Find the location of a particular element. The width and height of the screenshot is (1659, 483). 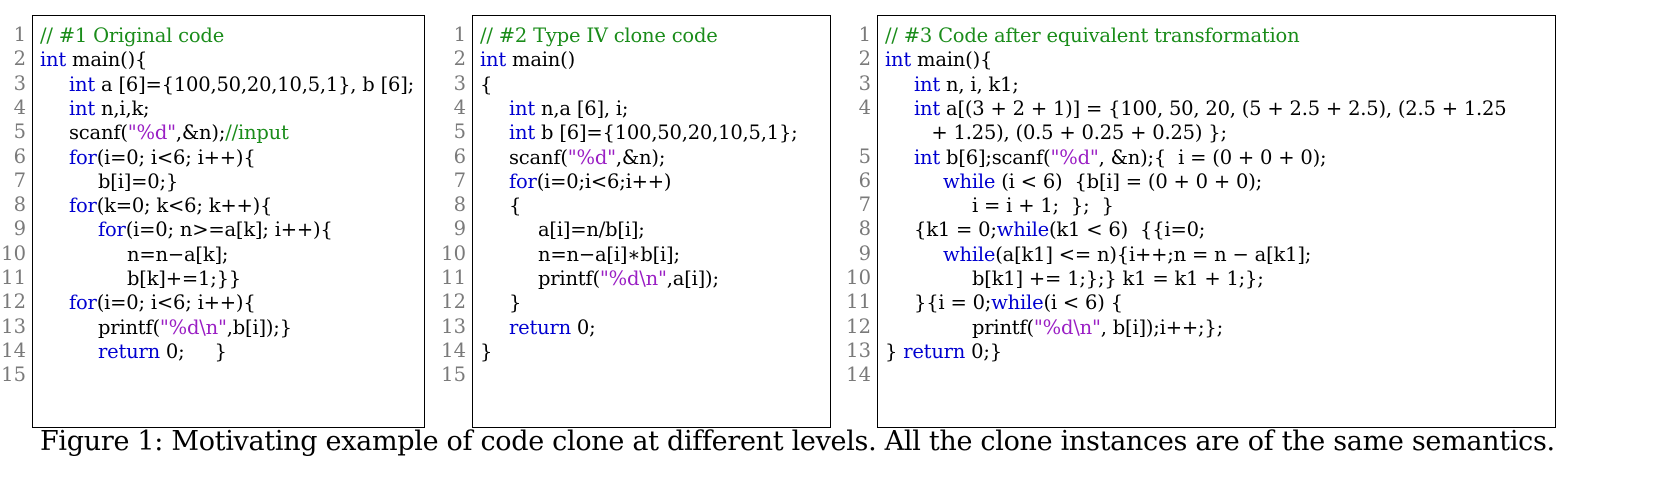

code-text: main(){ is located at coordinates (952, 60).